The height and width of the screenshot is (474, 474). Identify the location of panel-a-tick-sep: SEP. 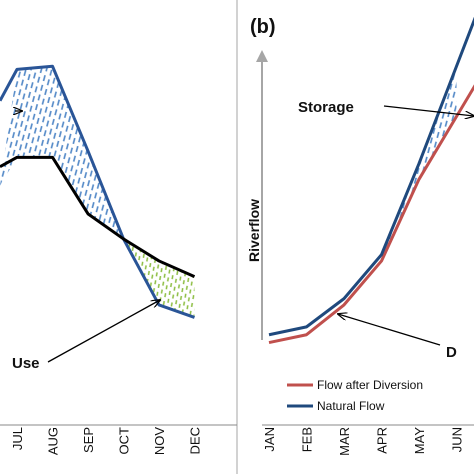
(88, 440).